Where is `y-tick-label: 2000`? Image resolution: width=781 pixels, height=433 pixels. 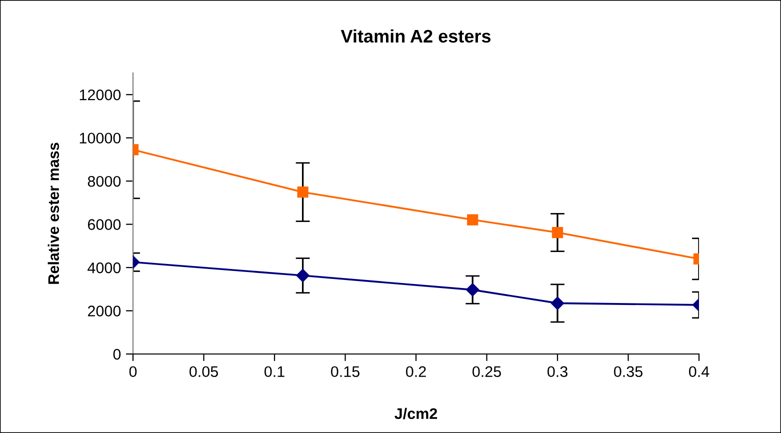
y-tick-label: 2000 is located at coordinates (104, 311).